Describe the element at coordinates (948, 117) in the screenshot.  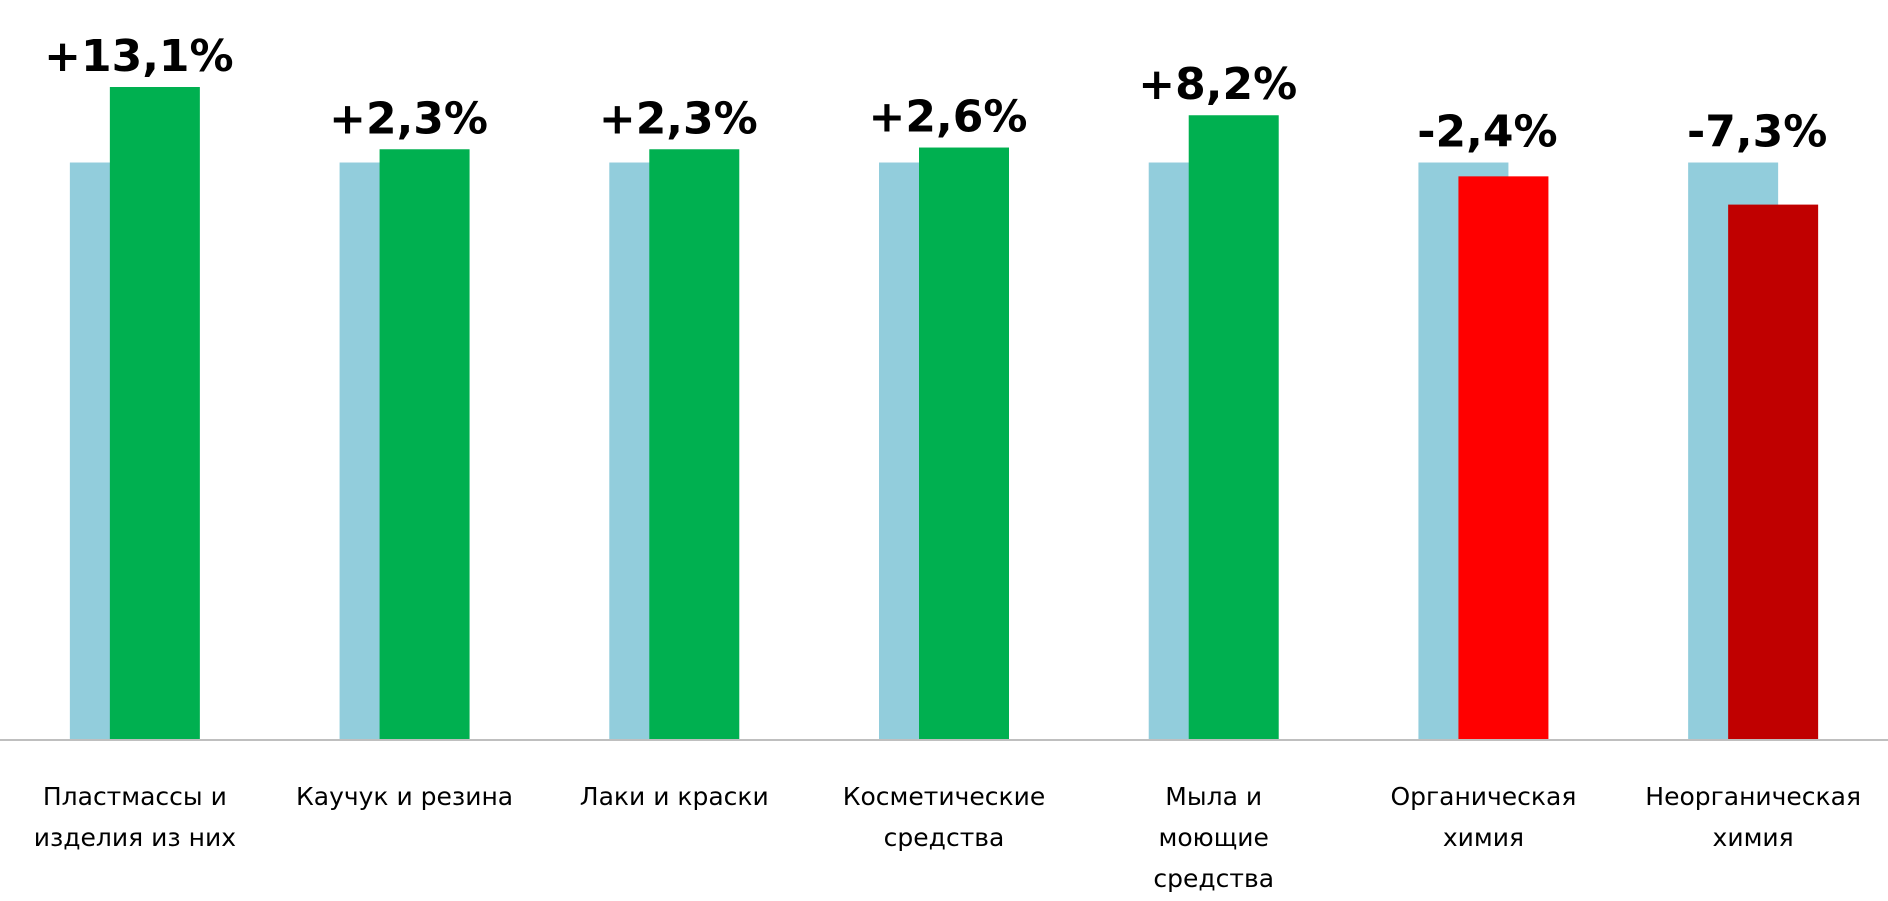
I see `data-label: +2,6%` at that location.